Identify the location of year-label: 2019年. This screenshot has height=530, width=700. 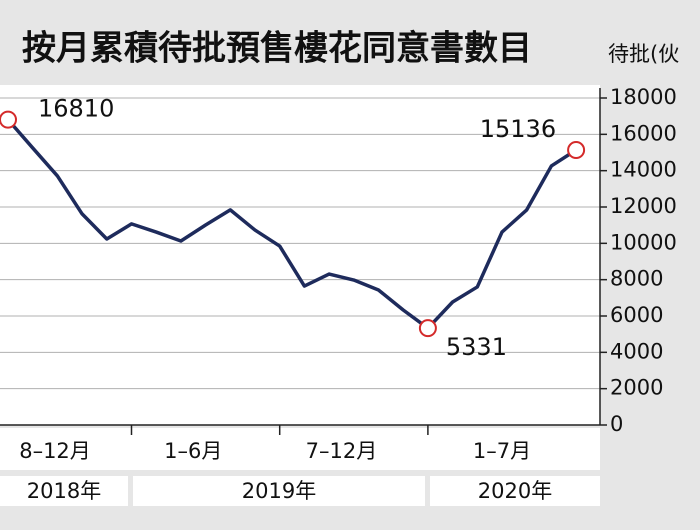
(279, 491).